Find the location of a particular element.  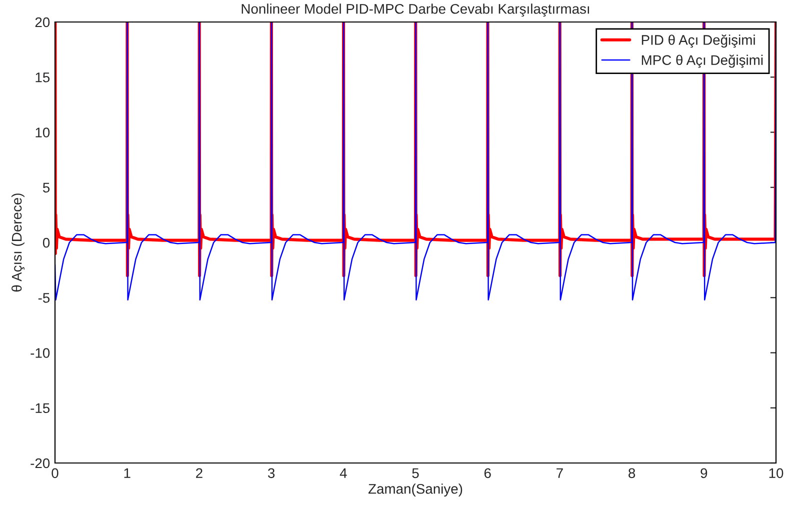

legend-label: PID θ Açı Değişimi is located at coordinates (698, 41).